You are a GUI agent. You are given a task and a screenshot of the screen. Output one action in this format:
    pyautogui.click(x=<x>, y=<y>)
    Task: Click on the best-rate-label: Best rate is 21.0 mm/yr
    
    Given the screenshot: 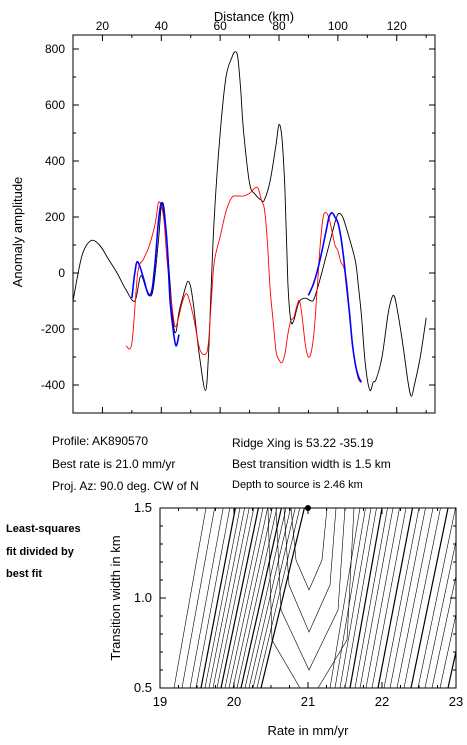 What is the action you would take?
    pyautogui.click(x=114, y=464)
    